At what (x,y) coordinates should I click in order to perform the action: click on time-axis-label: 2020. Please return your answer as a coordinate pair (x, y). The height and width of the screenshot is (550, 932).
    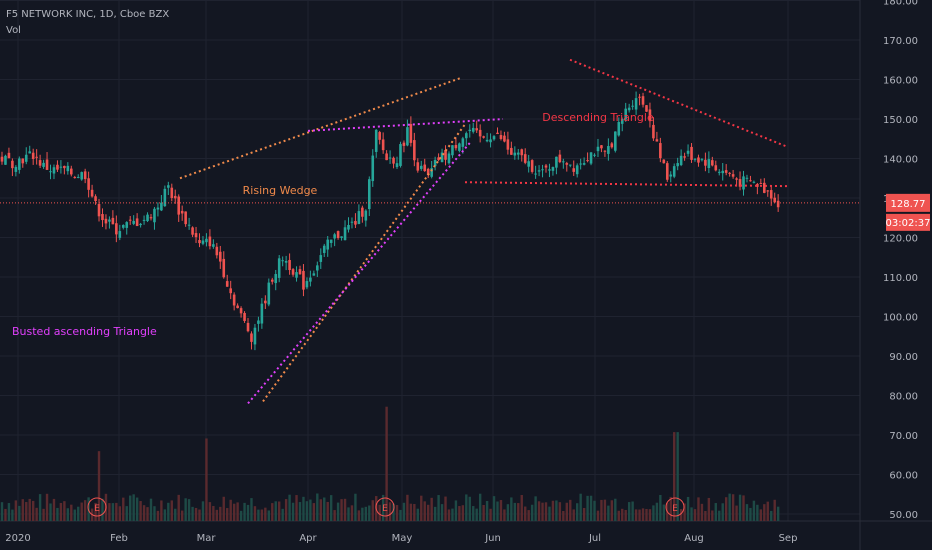
    Looking at the image, I should click on (17, 538).